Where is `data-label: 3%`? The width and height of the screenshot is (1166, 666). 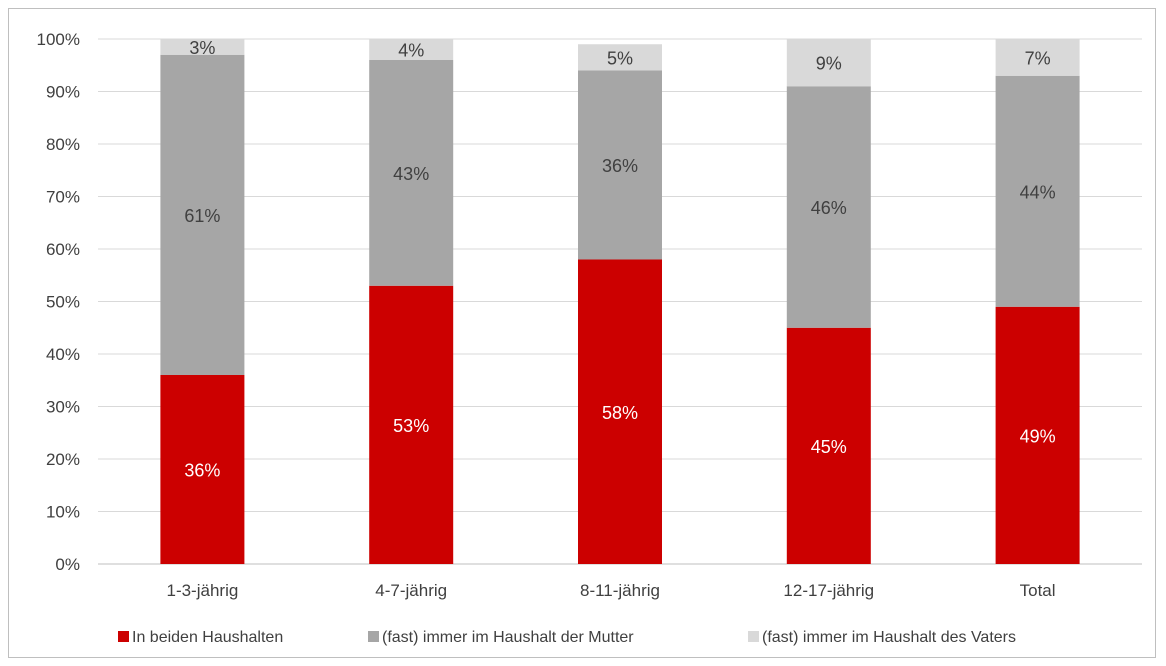
data-label: 3% is located at coordinates (202, 48).